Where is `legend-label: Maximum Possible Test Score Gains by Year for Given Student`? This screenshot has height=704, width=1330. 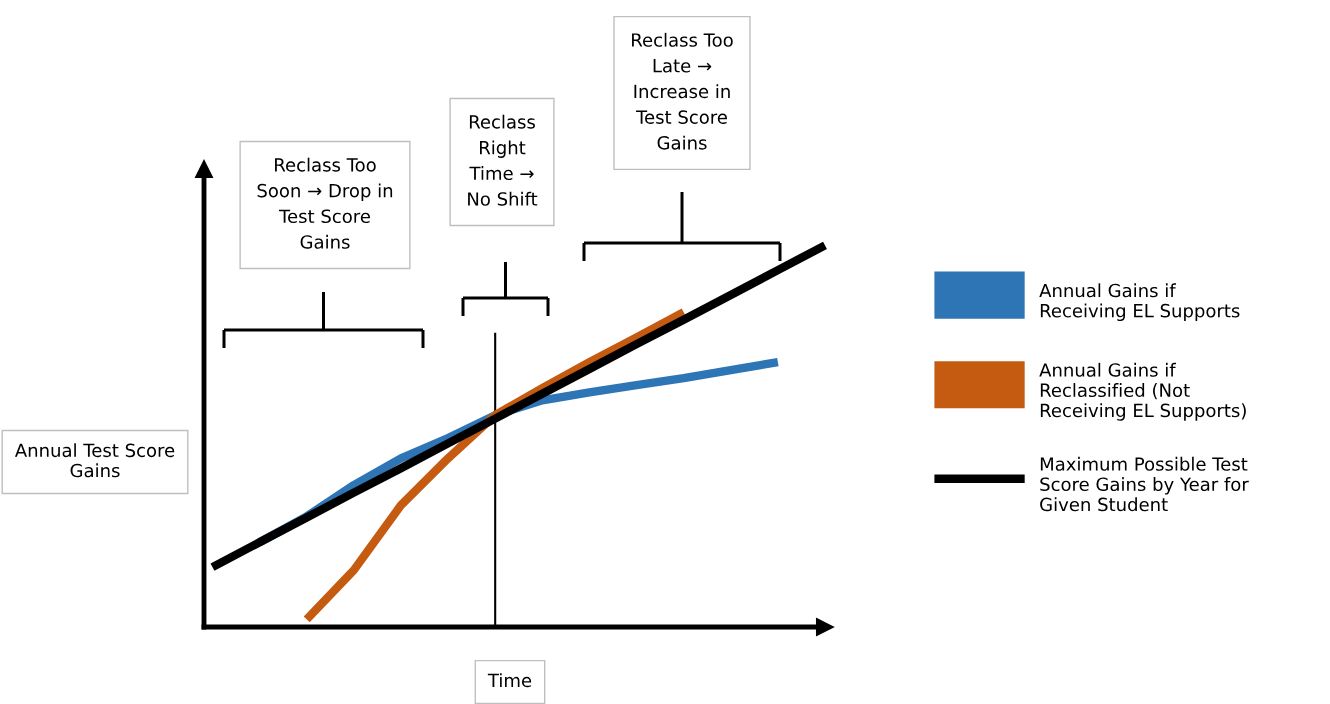 legend-label: Maximum Possible Test Score Gains by Year for Given Student is located at coordinates (1144, 484).